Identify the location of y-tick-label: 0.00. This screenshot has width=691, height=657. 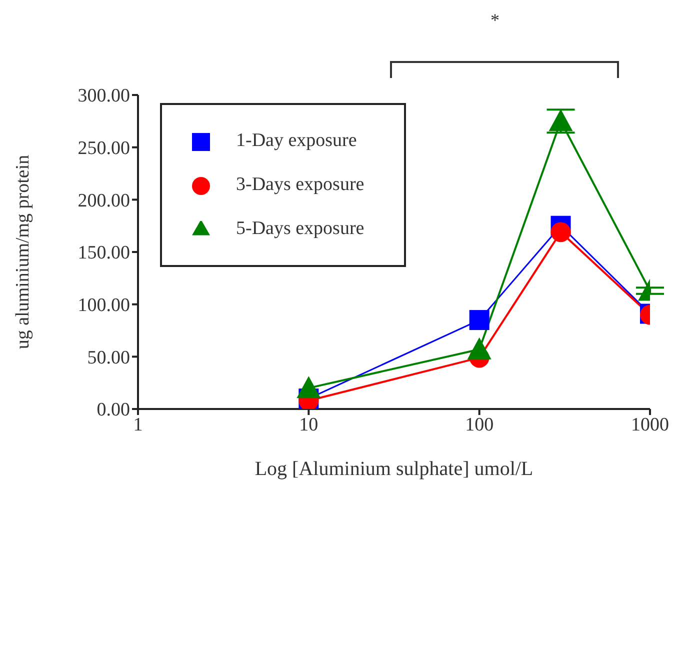
(113, 410).